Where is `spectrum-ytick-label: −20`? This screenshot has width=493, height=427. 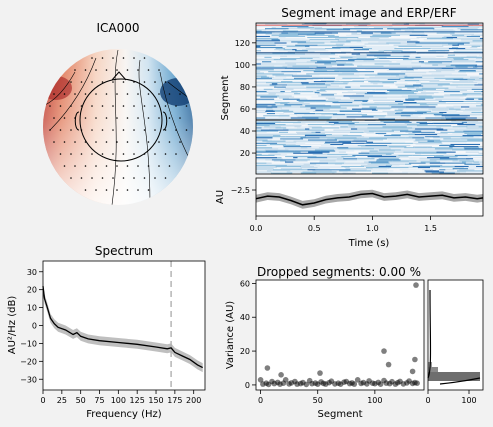
spectrum-ytick-label: −20 is located at coordinates (28, 361).